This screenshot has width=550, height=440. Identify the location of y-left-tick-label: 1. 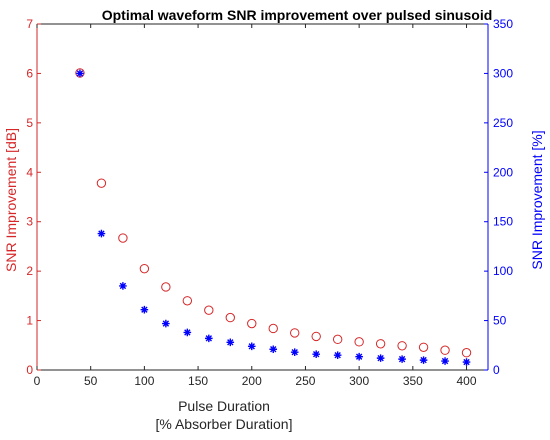
(29, 321).